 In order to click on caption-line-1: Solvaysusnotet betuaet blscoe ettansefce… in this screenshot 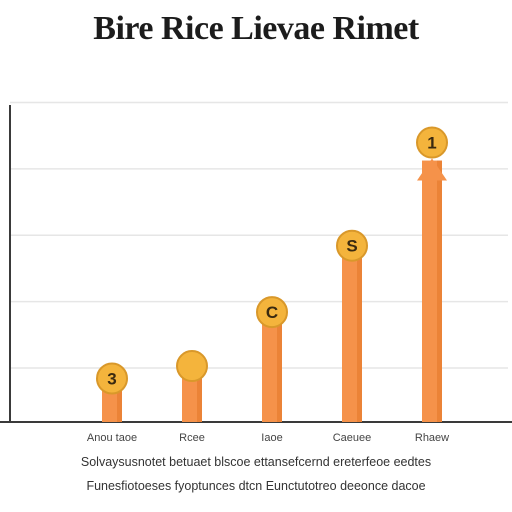, I will do `click(256, 462)`.